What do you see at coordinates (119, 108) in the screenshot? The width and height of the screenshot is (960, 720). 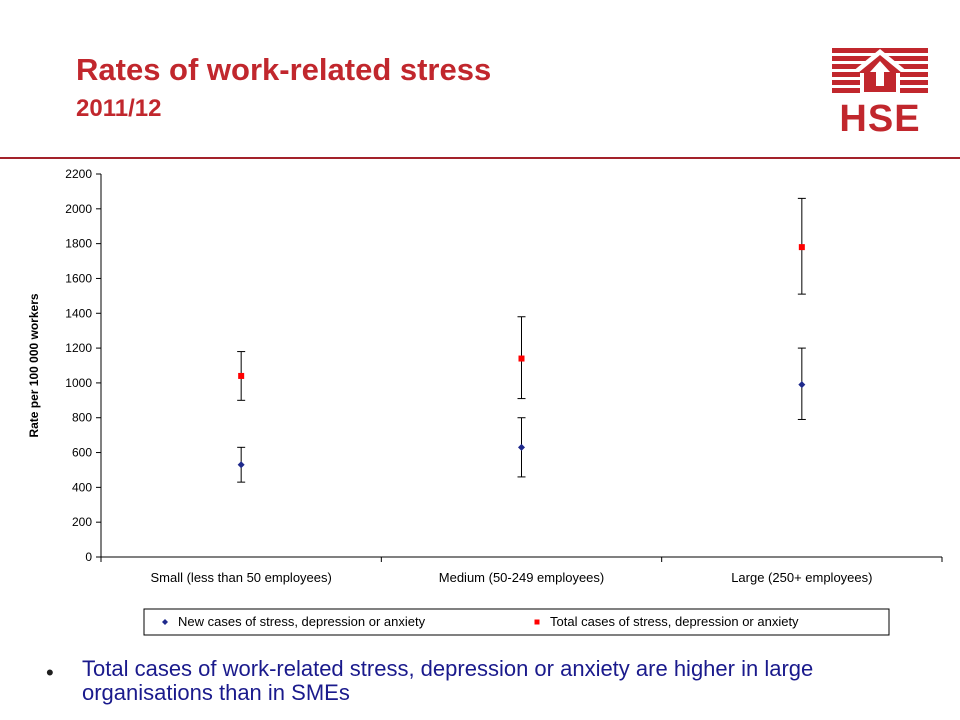 I see `page-subtitle: 2011/12` at bounding box center [119, 108].